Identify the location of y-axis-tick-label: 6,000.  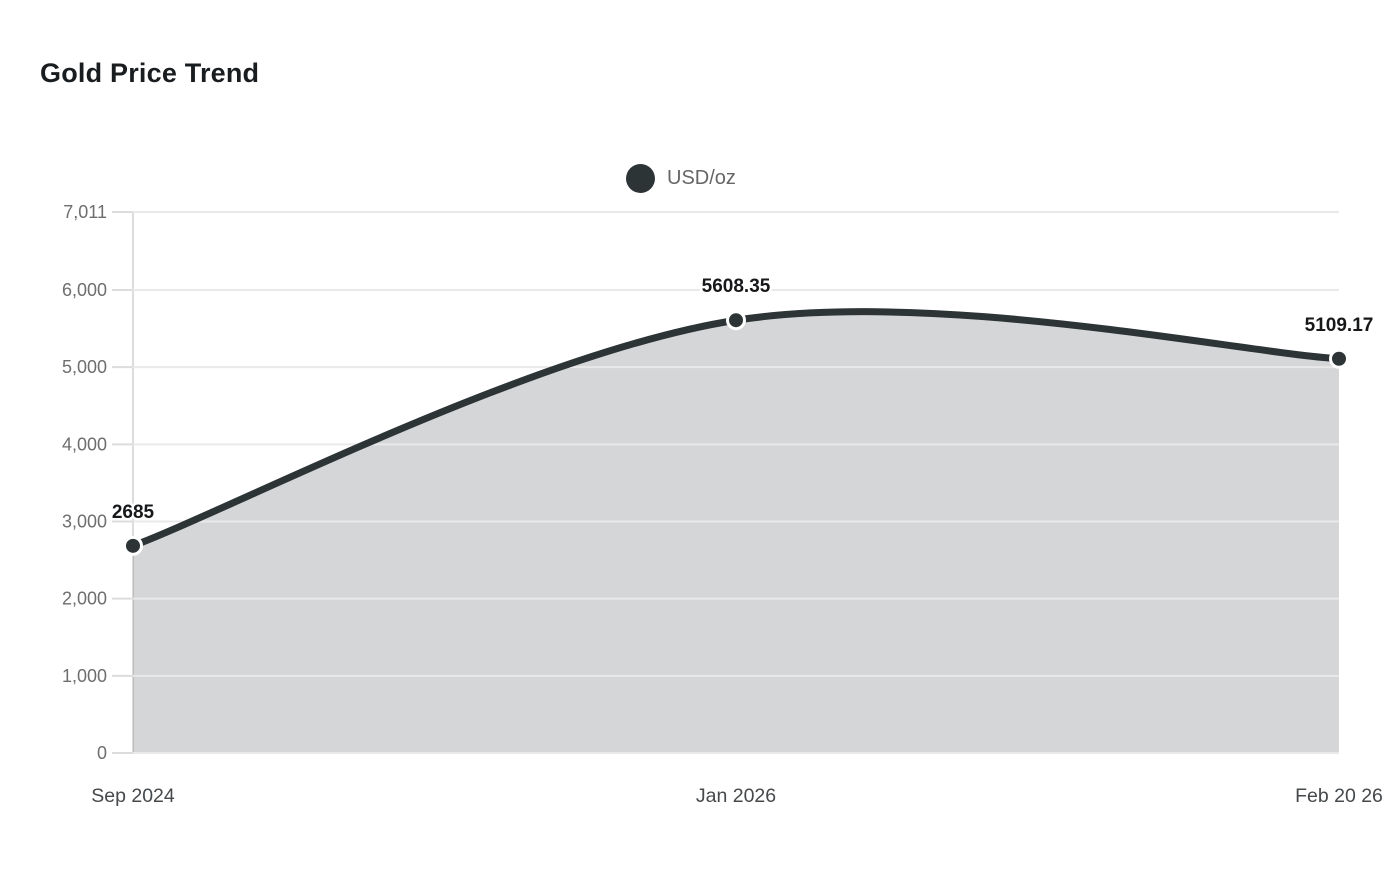
(84, 290).